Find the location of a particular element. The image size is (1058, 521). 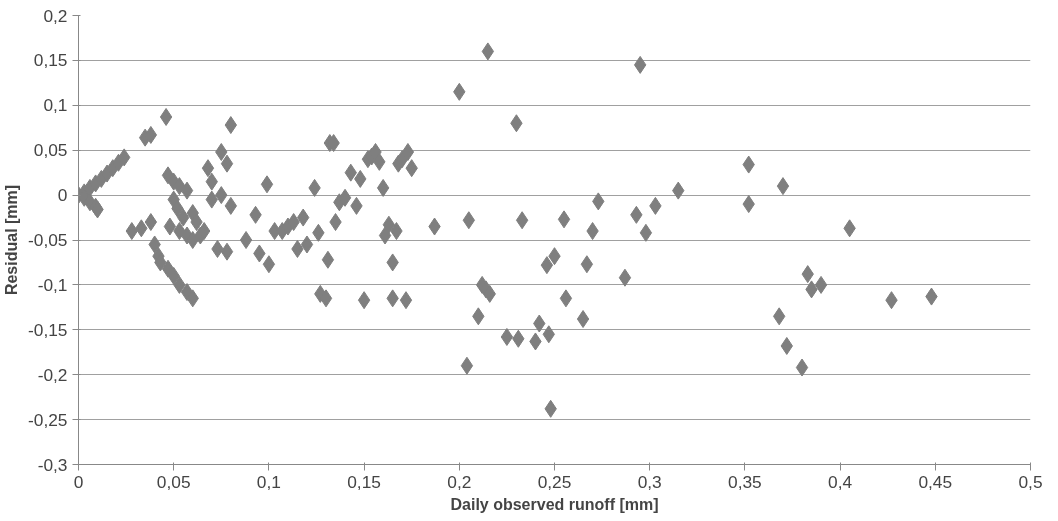

x-tick-label: 0,4 is located at coordinates (840, 481).